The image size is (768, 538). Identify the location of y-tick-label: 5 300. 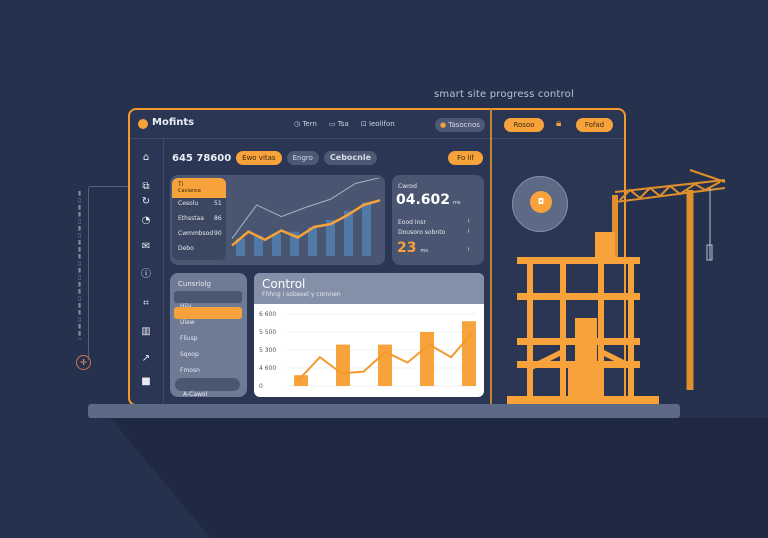
(267, 350).